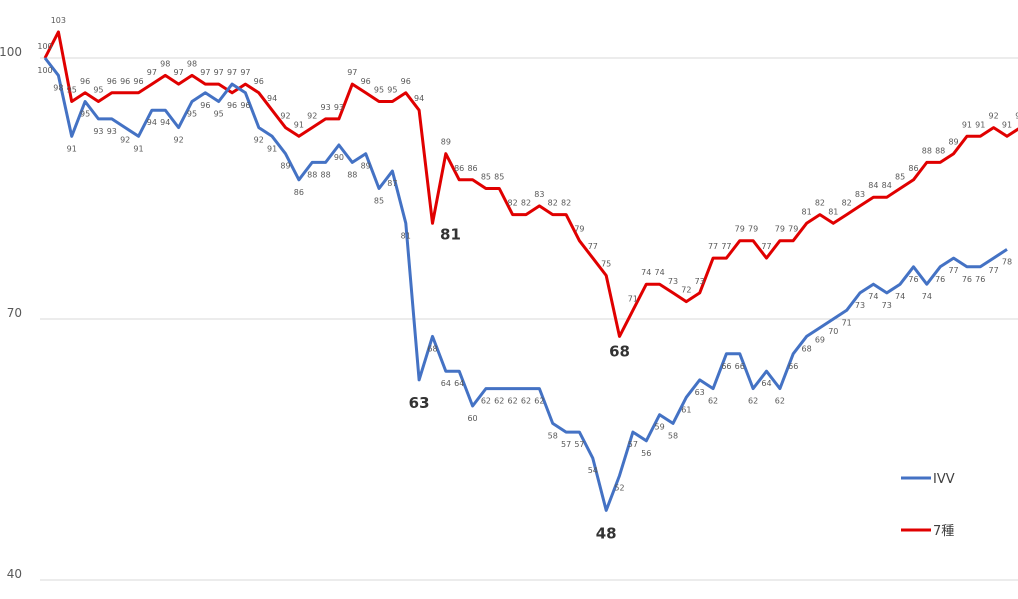  Describe the element at coordinates (633, 298) in the screenshot. I see `point-label: 71` at that location.